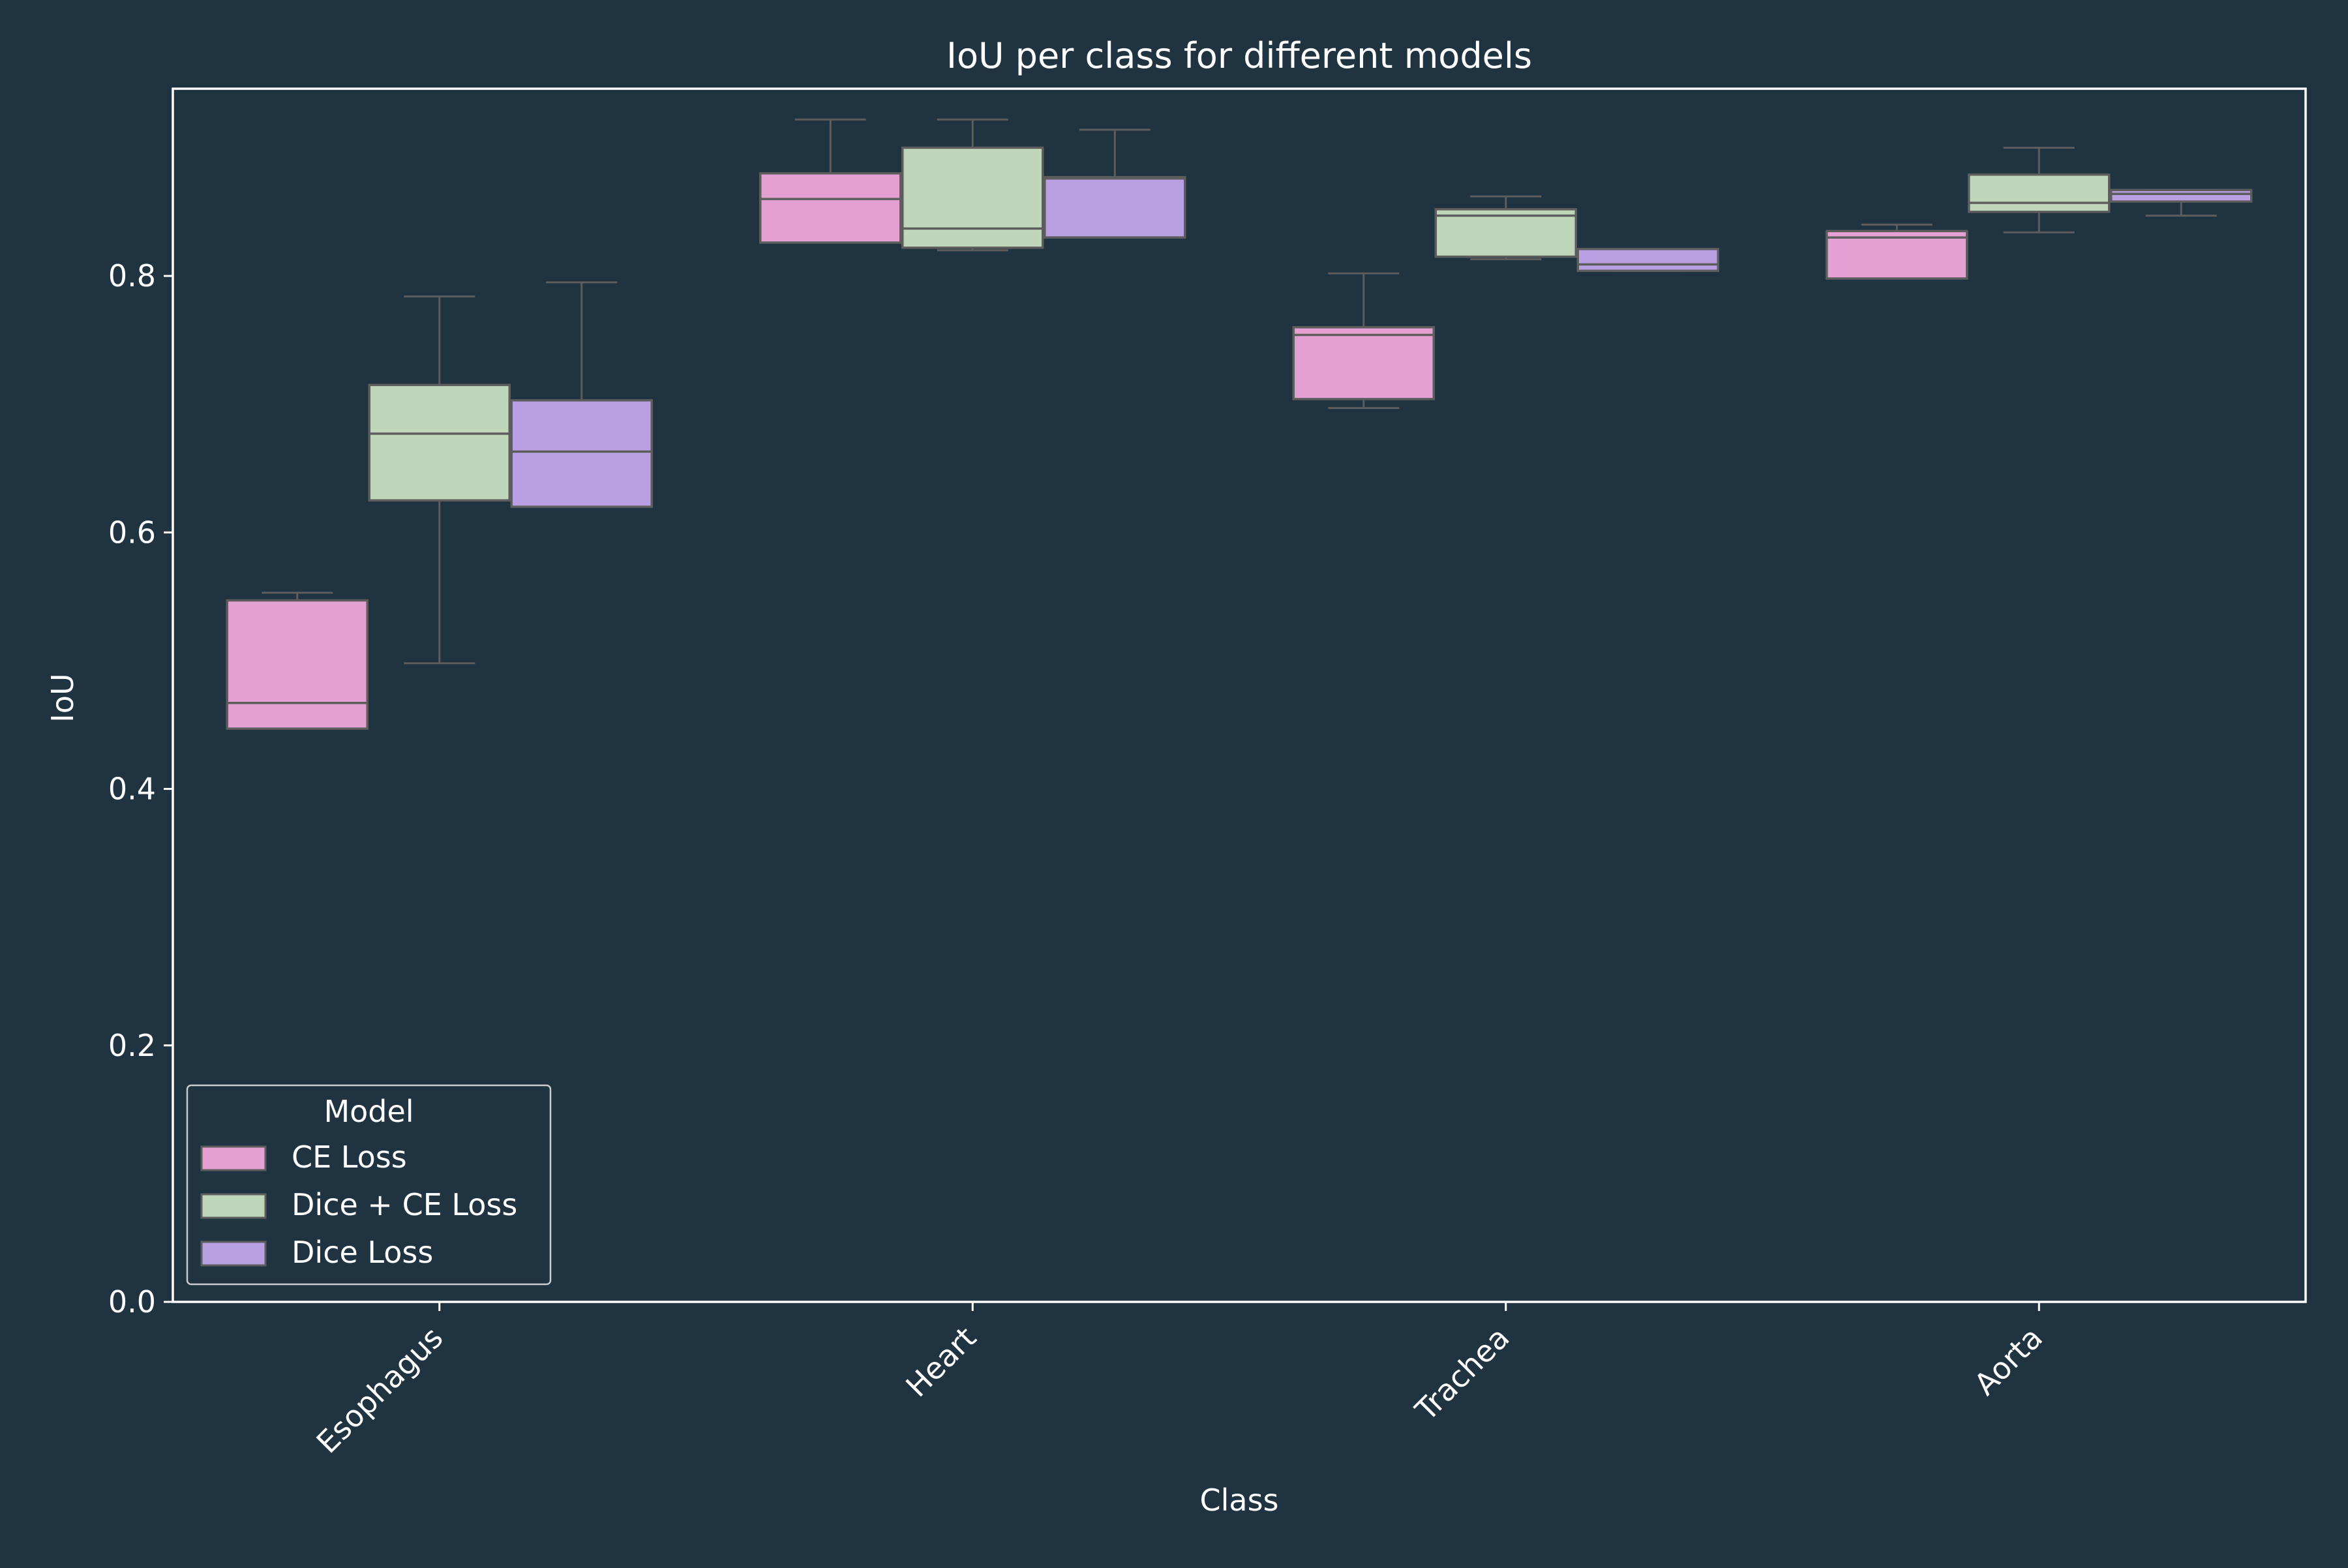 Image resolution: width=2348 pixels, height=1568 pixels. What do you see at coordinates (582, 394) in the screenshot?
I see `box-dice-loss-esophagus` at bounding box center [582, 394].